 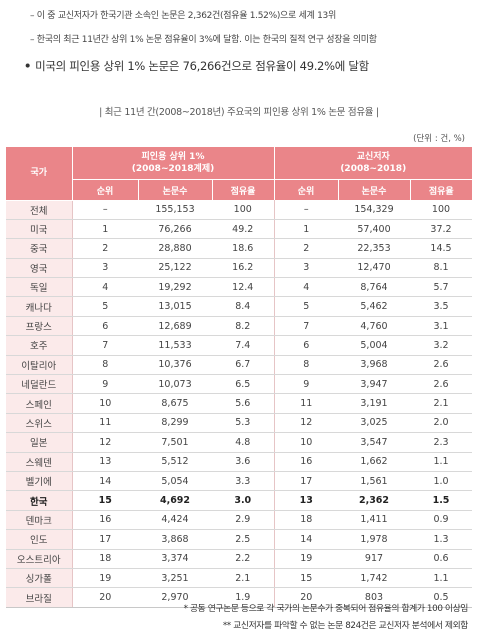 What do you see at coordinates (239, 597) in the screenshot?
I see `table-row: 브라질 20 2,970 1.9 20 803 0.5` at bounding box center [239, 597].